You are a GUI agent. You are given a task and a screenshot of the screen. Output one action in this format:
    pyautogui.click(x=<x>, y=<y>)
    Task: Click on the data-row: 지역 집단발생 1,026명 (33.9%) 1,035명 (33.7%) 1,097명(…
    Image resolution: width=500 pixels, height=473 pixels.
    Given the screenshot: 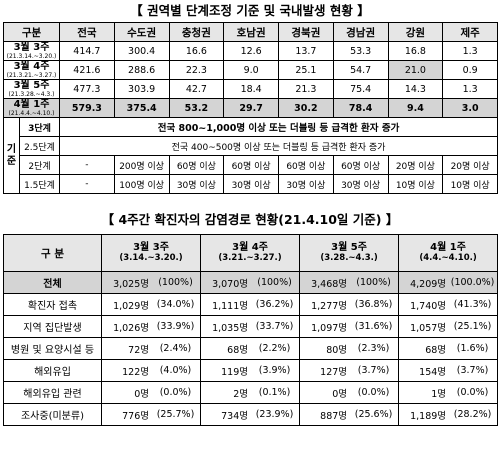 What is the action you would take?
    pyautogui.click(x=251, y=326)
    